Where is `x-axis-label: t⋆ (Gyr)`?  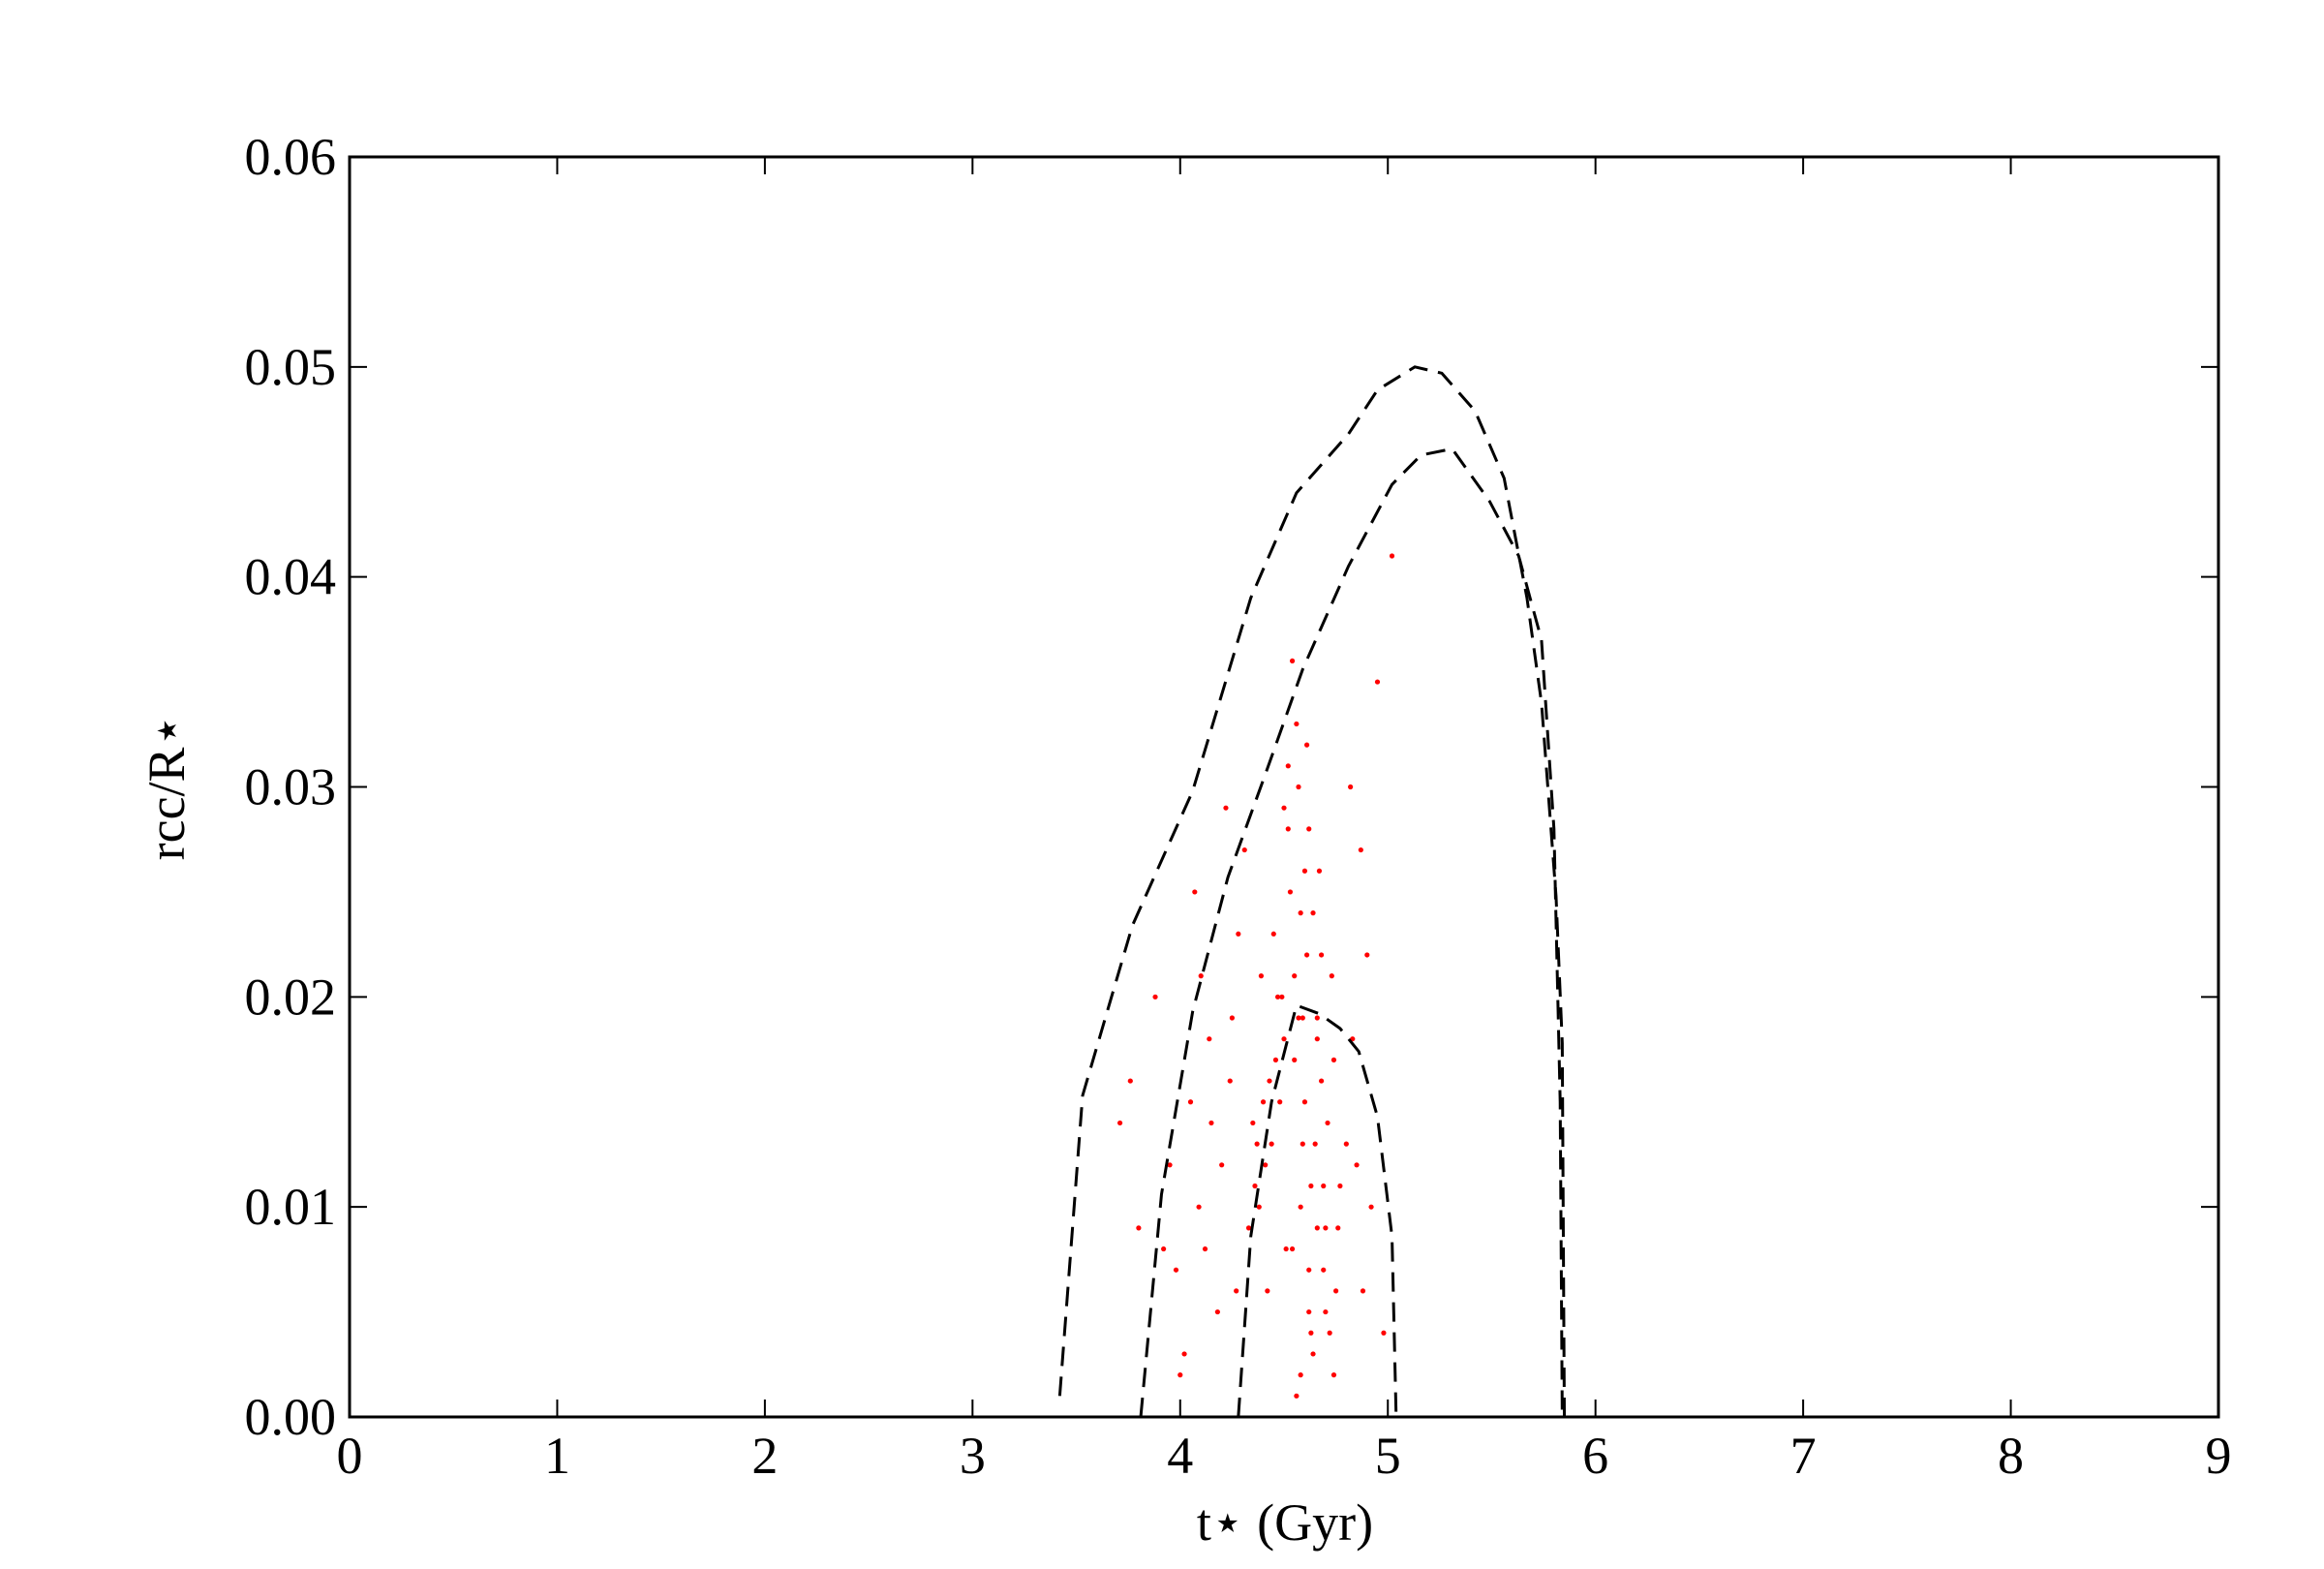 x-axis-label: t⋆ (Gyr) is located at coordinates (1285, 1522).